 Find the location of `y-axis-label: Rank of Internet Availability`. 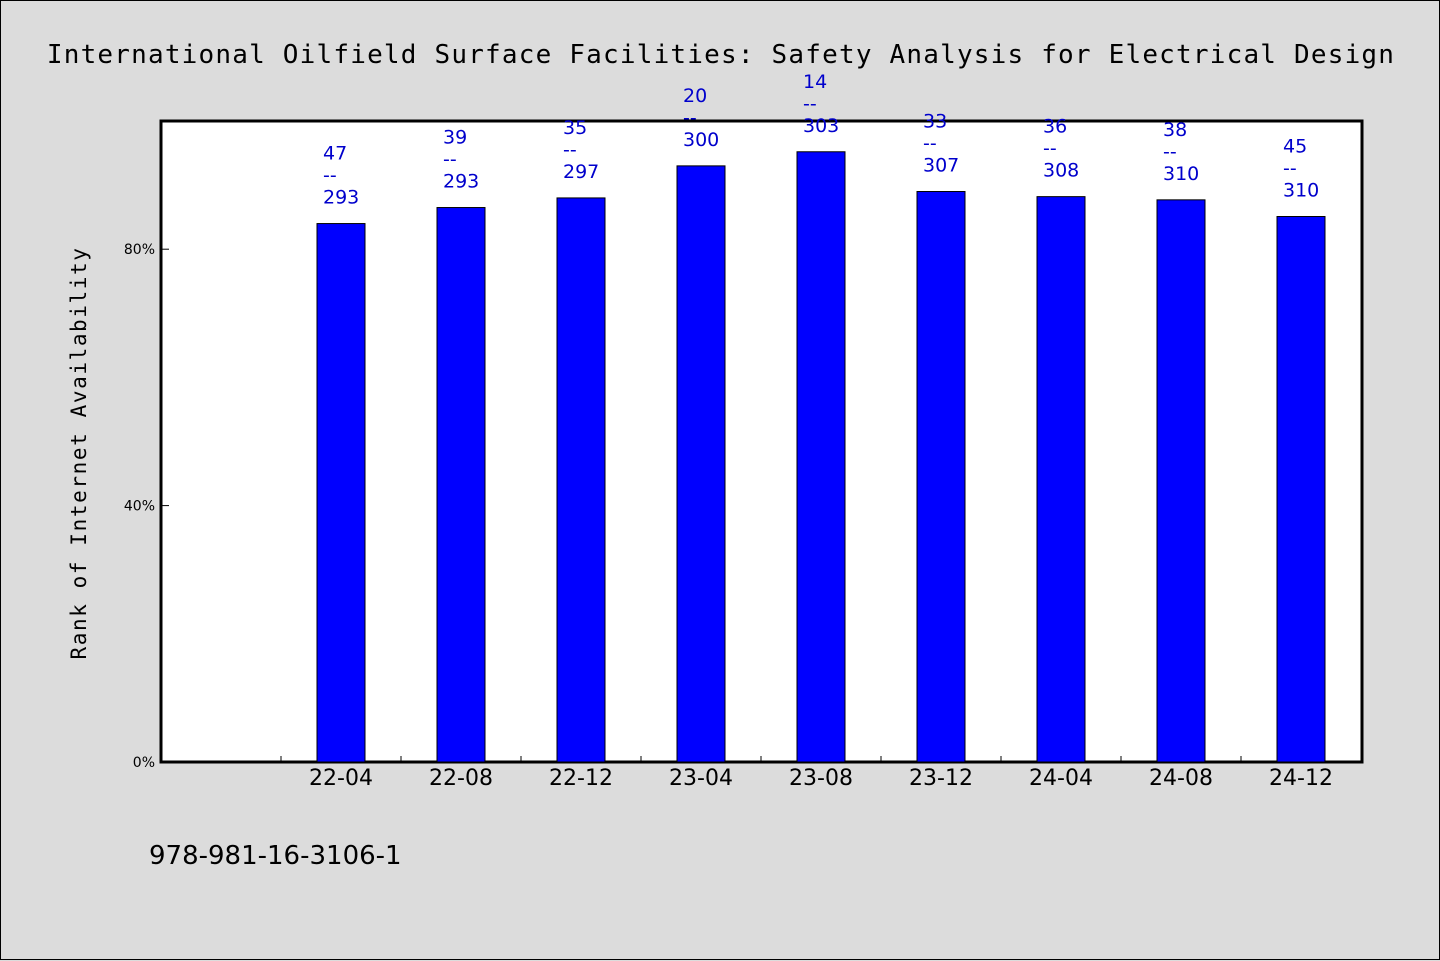

y-axis-label: Rank of Internet Availability is located at coordinates (79, 452).